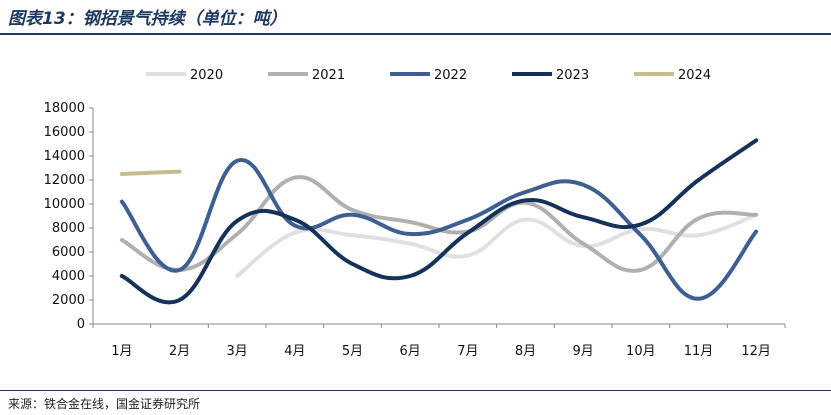 Image resolution: width=831 pixels, height=415 pixels. I want to click on series-line-2020, so click(497, 245).